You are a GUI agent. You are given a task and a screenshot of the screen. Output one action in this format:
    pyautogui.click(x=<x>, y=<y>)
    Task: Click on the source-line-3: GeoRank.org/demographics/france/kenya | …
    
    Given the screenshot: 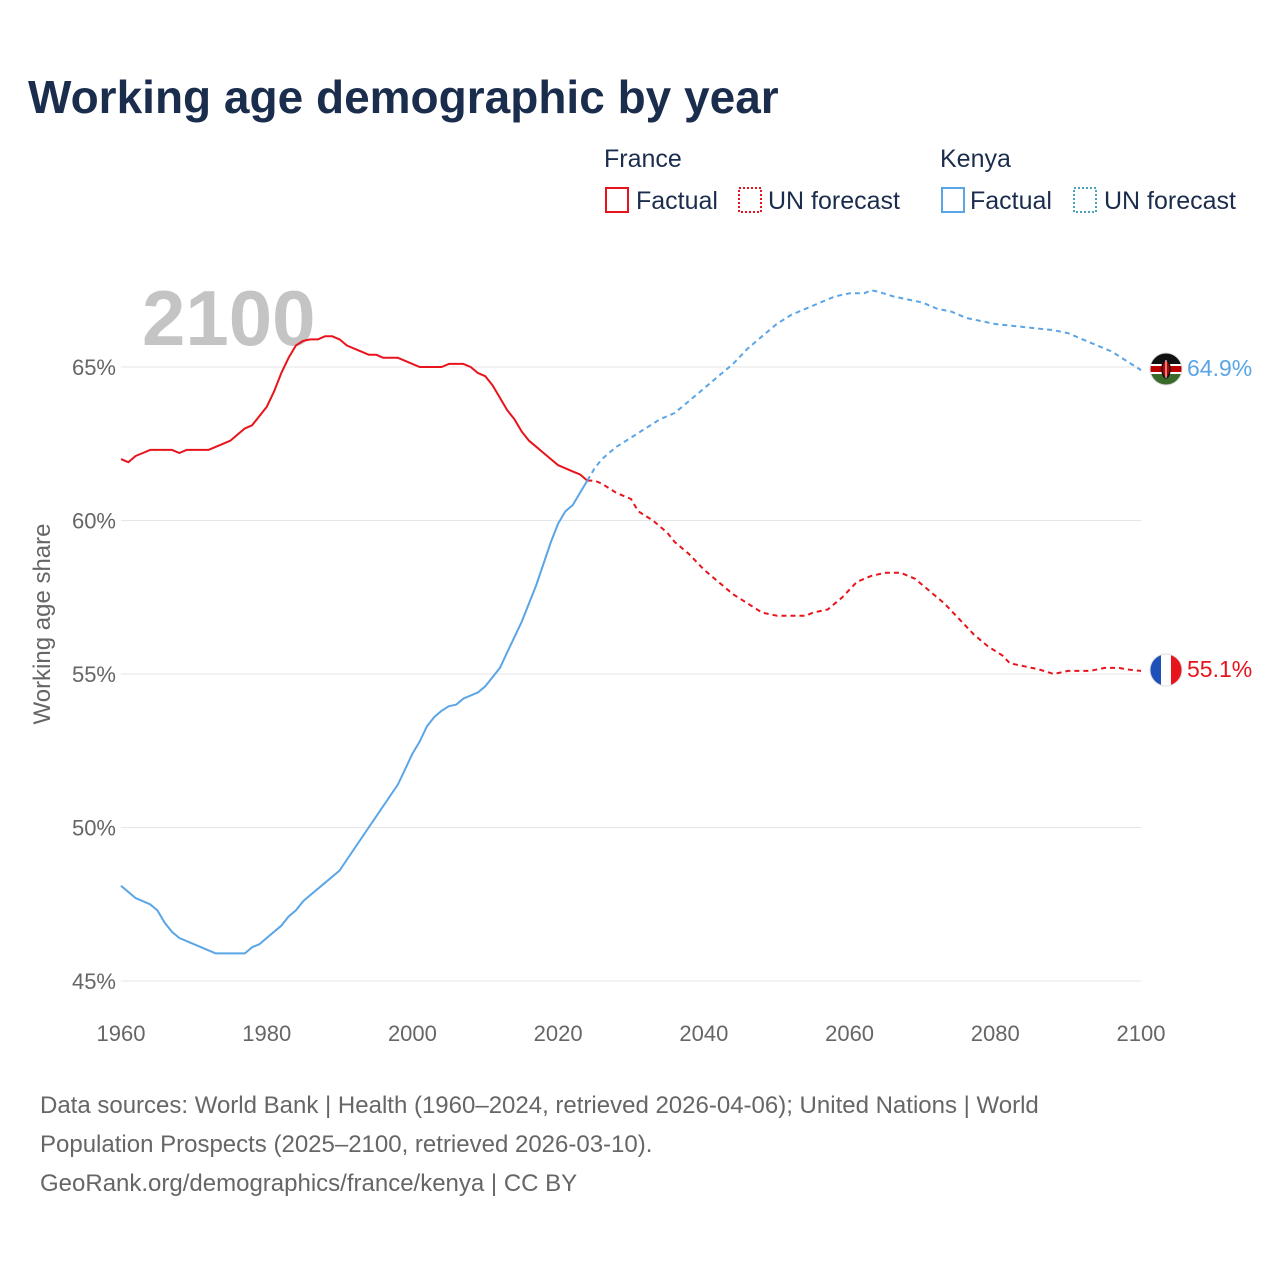 What is the action you would take?
    pyautogui.click(x=308, y=1183)
    